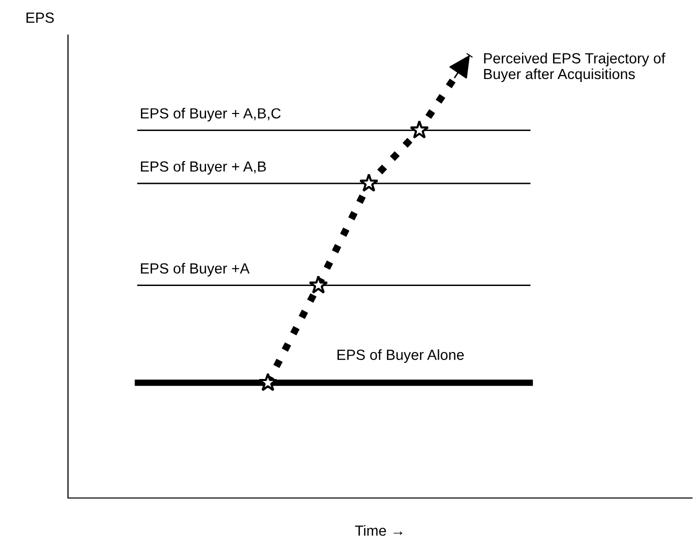 The width and height of the screenshot is (696, 547). Describe the element at coordinates (575, 67) in the screenshot. I see `annotation: Perceived EPS Trajectory of Buyer after Acquisitions` at that location.